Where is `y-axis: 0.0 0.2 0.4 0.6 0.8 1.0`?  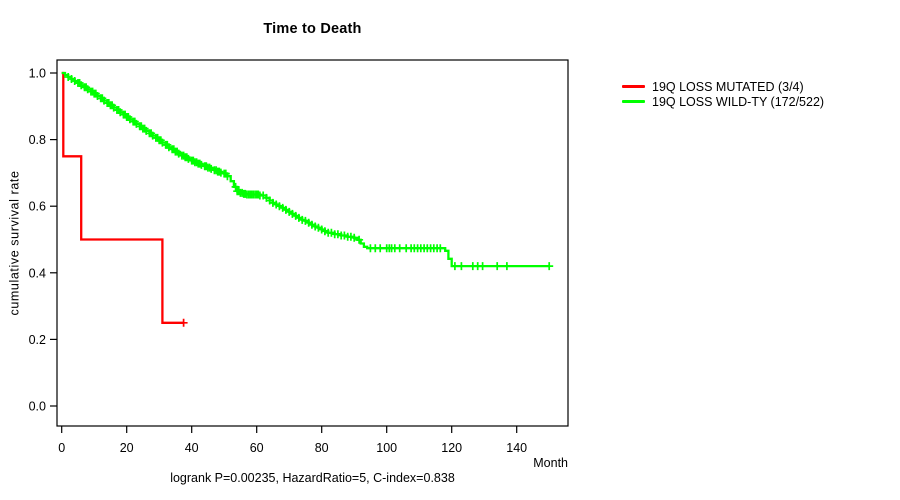
y-axis: 0.0 0.2 0.4 0.6 0.8 1.0 is located at coordinates (43, 240).